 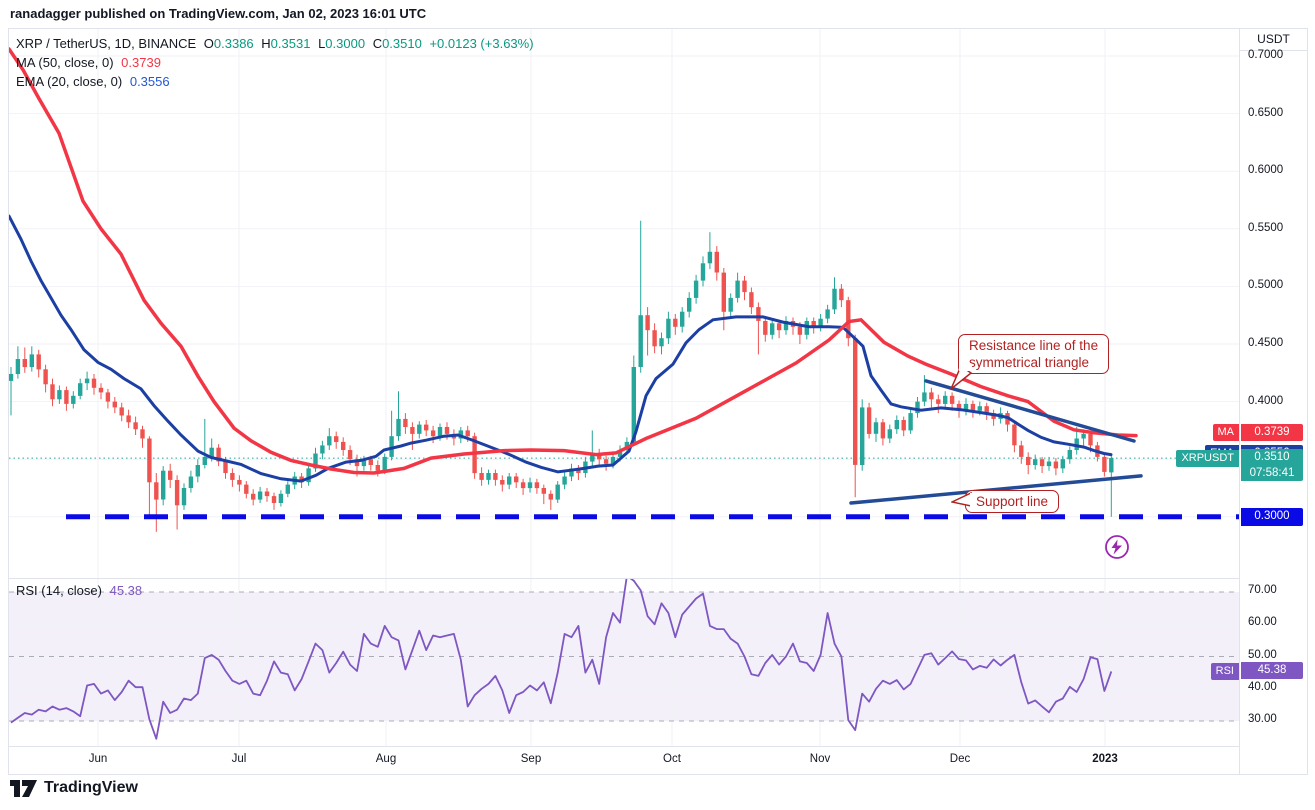 I want to click on ohlc-h-letter: H, so click(x=266, y=43).